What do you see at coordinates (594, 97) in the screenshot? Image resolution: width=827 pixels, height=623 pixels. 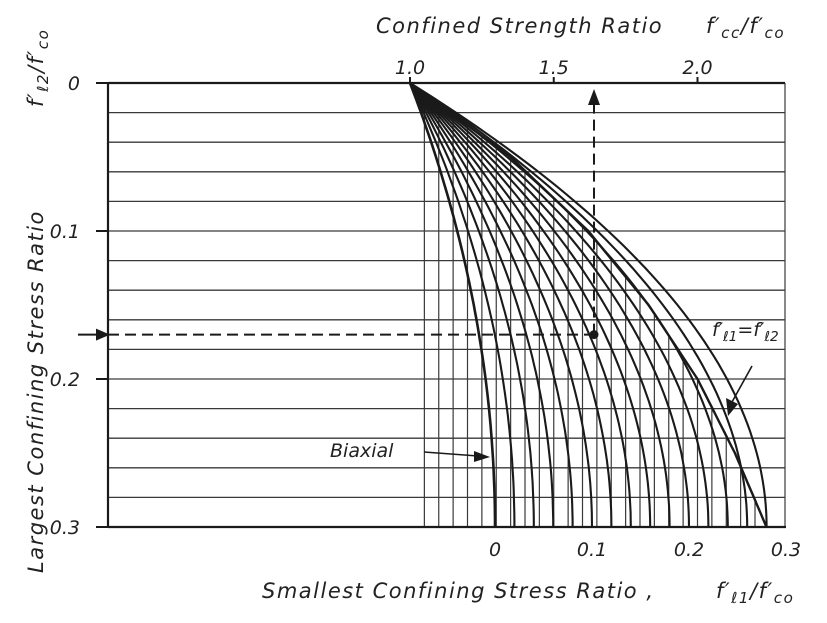 I see `example-arrow-up` at bounding box center [594, 97].